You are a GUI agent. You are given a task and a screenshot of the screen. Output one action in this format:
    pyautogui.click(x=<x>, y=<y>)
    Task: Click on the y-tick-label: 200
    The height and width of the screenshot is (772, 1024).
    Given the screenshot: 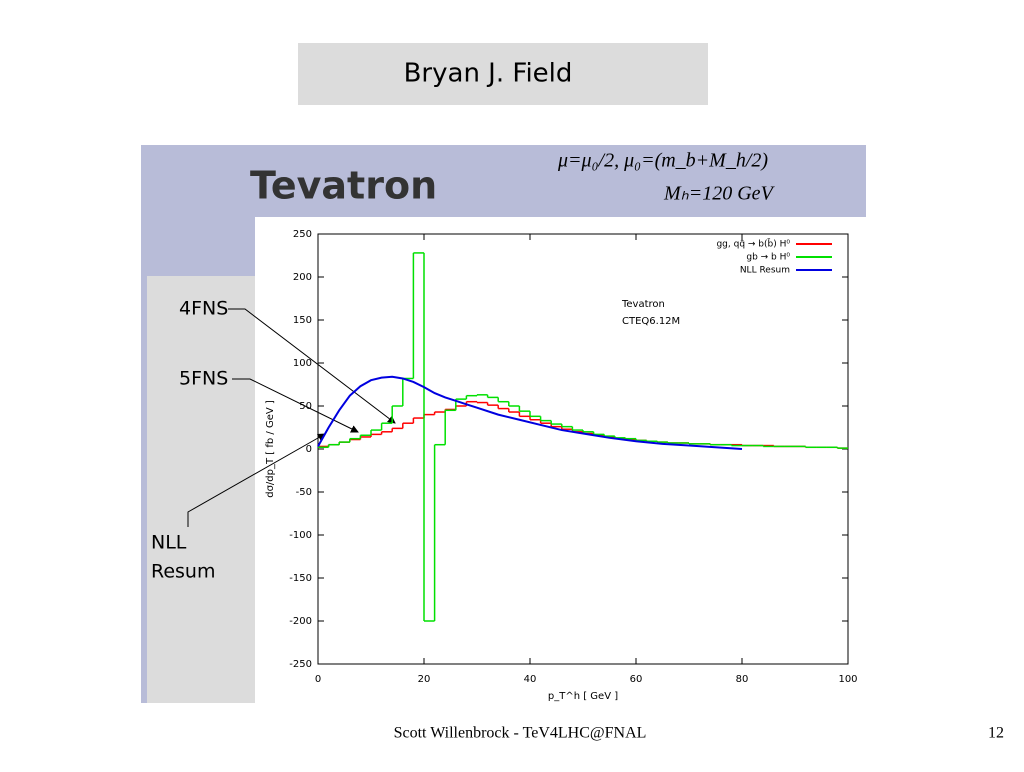 What is the action you would take?
    pyautogui.click(x=302, y=277)
    